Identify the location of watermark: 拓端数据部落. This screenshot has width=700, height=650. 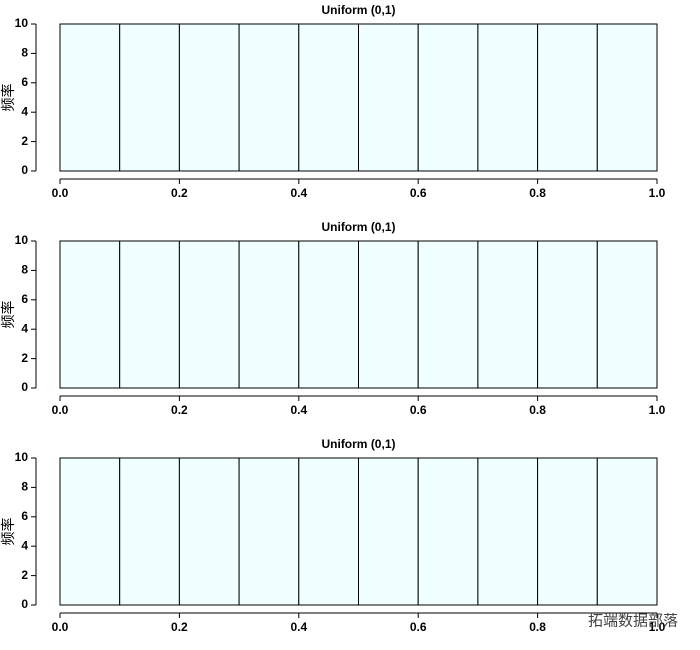
(633, 621).